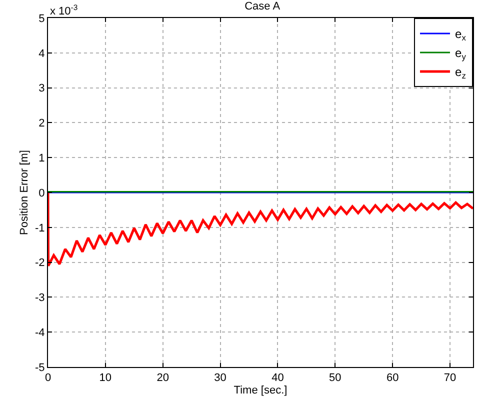 The height and width of the screenshot is (409, 477). What do you see at coordinates (41, 124) in the screenshot?
I see `y-tick-label: 2` at bounding box center [41, 124].